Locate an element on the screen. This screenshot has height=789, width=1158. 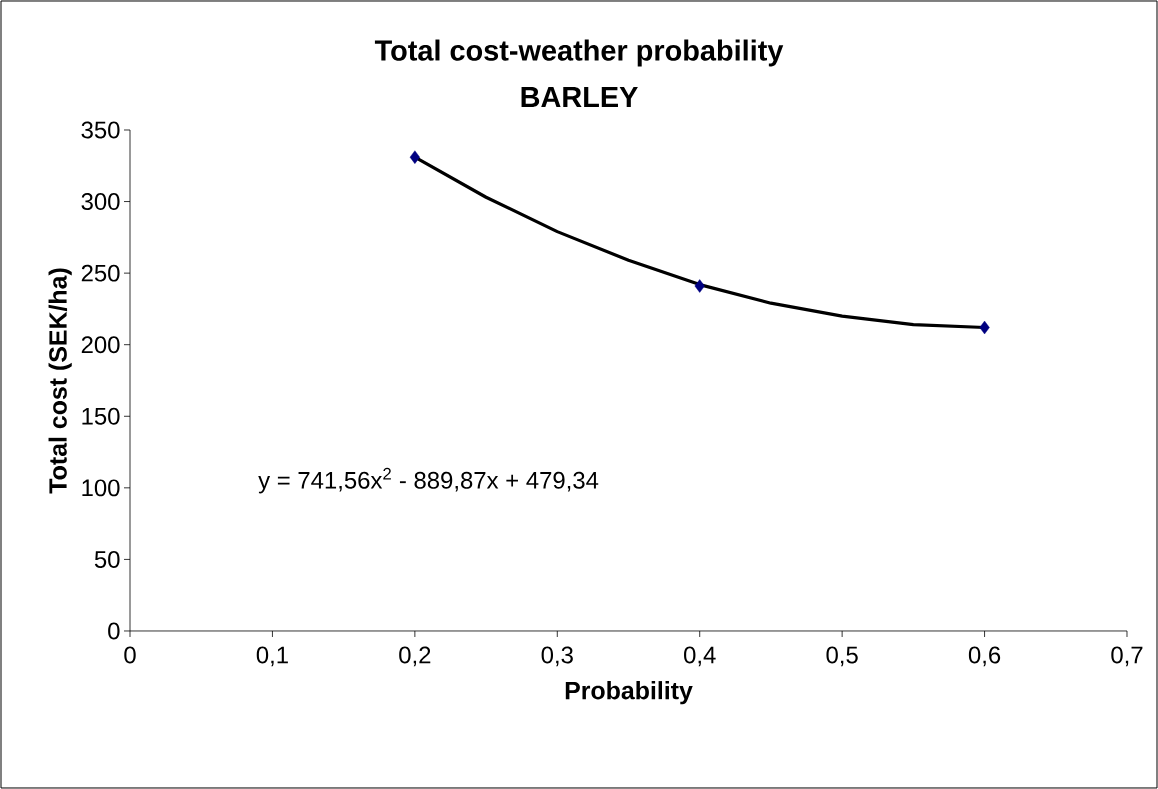
x-tick-label: 0,3 is located at coordinates (557, 656).